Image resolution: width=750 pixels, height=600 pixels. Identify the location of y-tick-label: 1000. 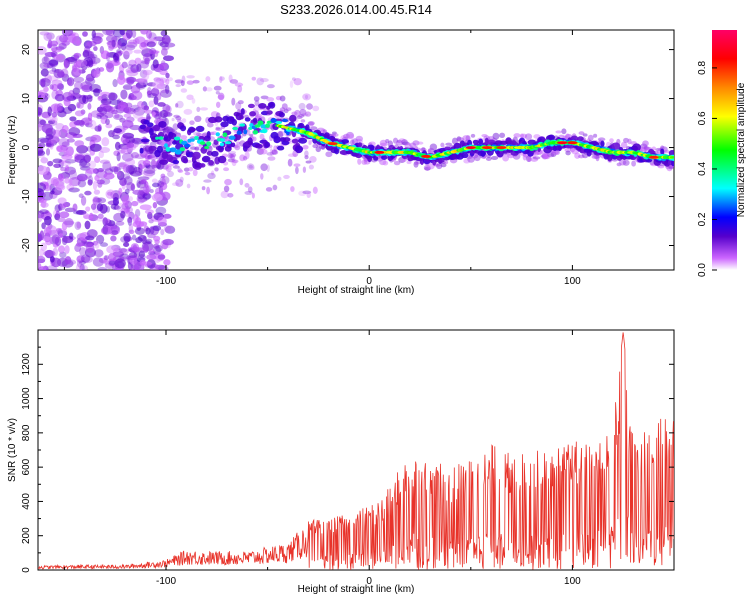
(26, 398).